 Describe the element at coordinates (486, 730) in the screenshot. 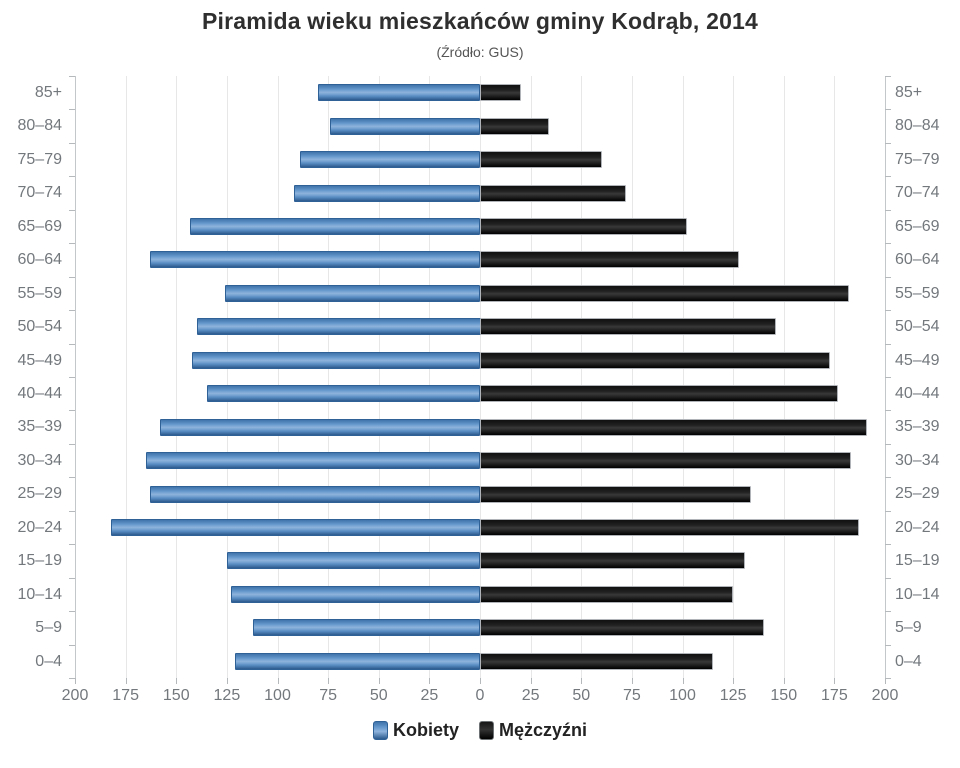

I see `men-series-swatch-icon` at that location.